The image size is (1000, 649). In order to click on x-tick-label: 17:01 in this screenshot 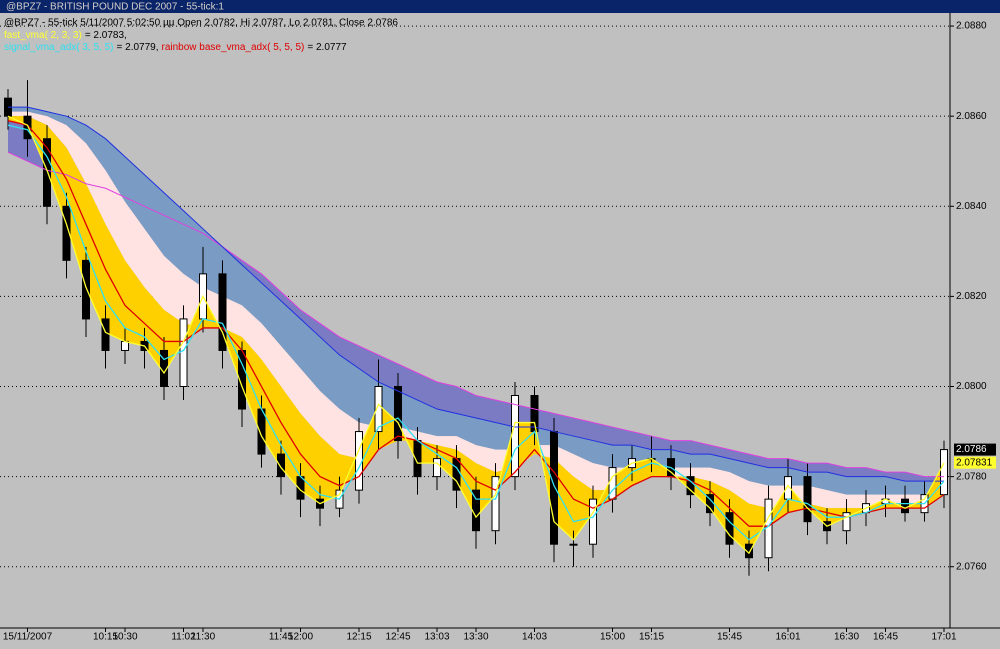, I will do `click(943, 637)`.